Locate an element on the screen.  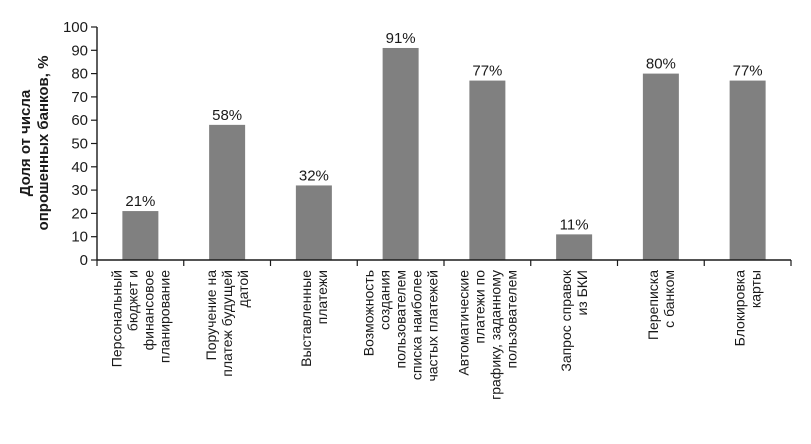
y-tick-label: 80 is located at coordinates (79, 74).